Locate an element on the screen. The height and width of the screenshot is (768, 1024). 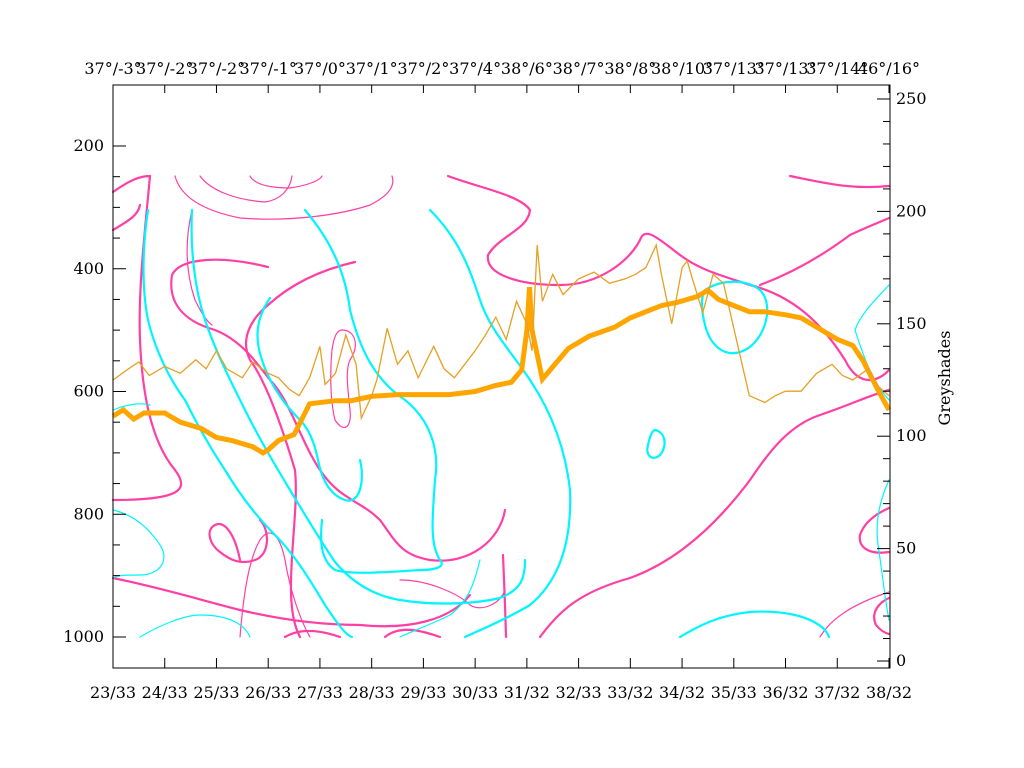
right-tick-label: 200 is located at coordinates (911, 210).